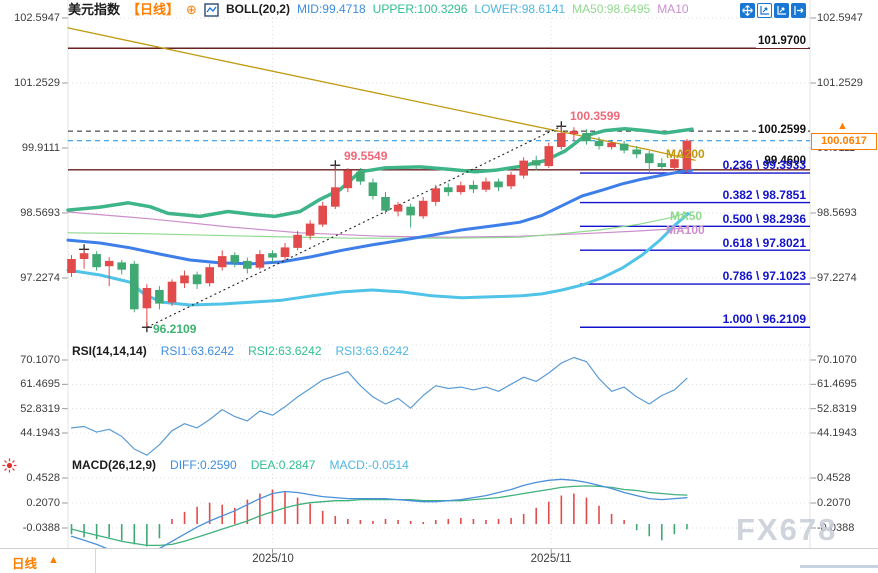 This screenshot has width=878, height=573. What do you see at coordinates (41, 528) in the screenshot?
I see `axis-label: -0.0388` at bounding box center [41, 528].